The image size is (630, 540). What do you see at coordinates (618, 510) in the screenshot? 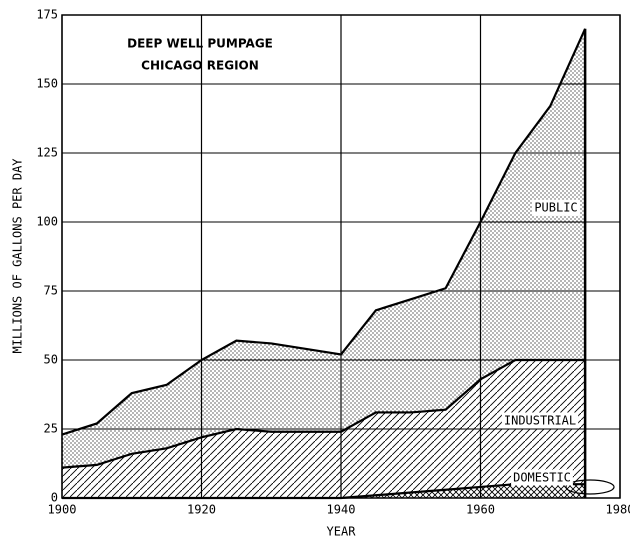
I see `x-tick-label: 1980` at bounding box center [618, 510].